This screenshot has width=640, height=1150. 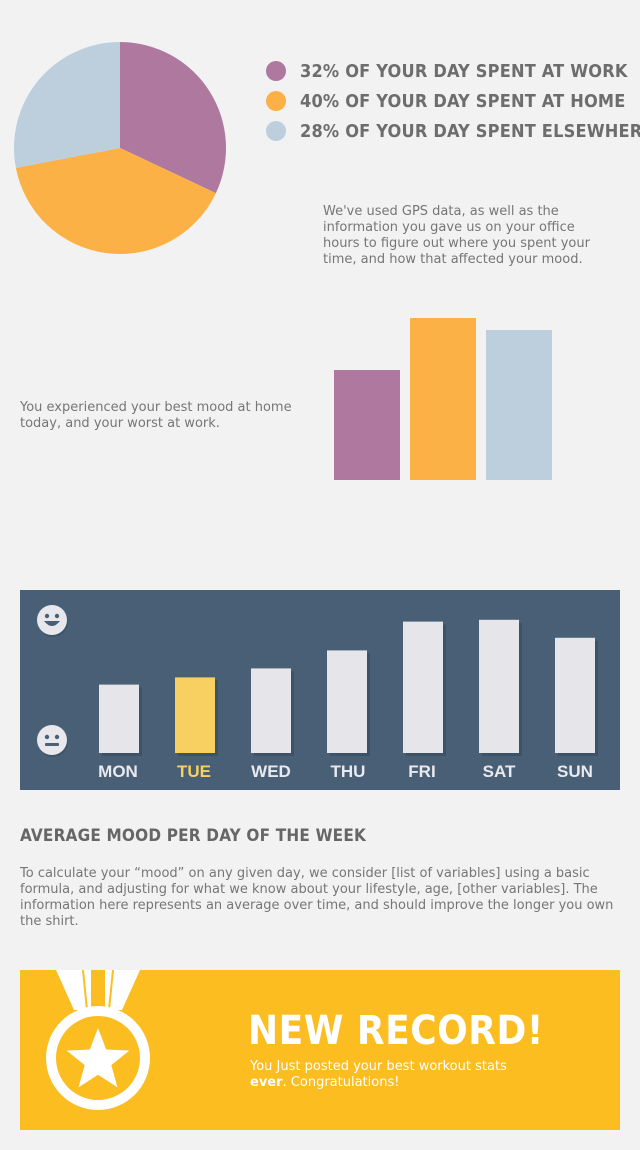 I want to click on new-record-message-emphasis: ever, so click(x=266, y=1082).